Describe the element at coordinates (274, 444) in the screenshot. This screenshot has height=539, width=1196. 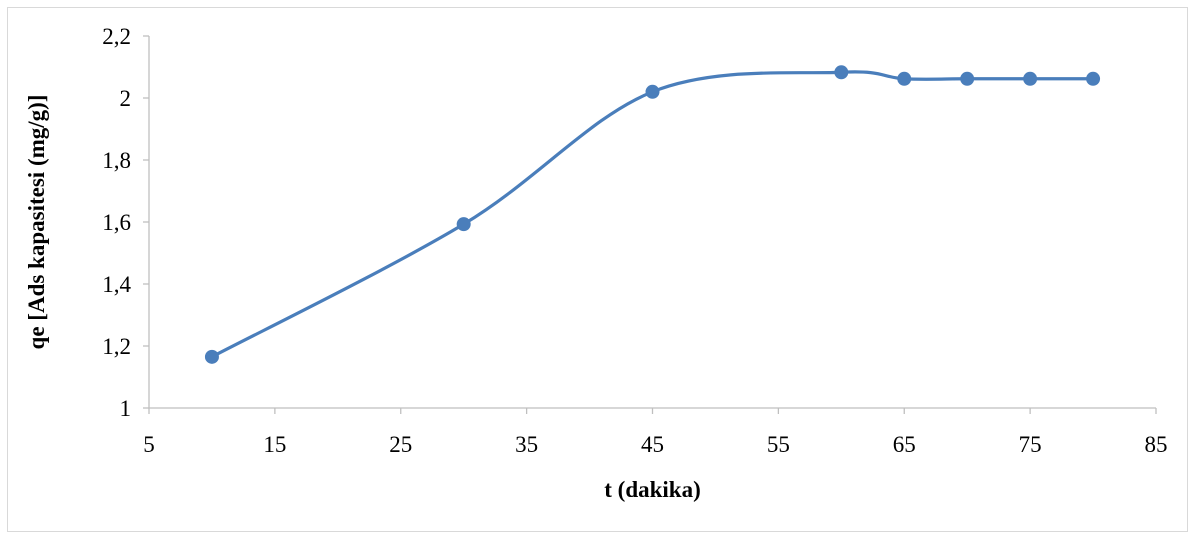
I see `x-tick-label: 15` at that location.